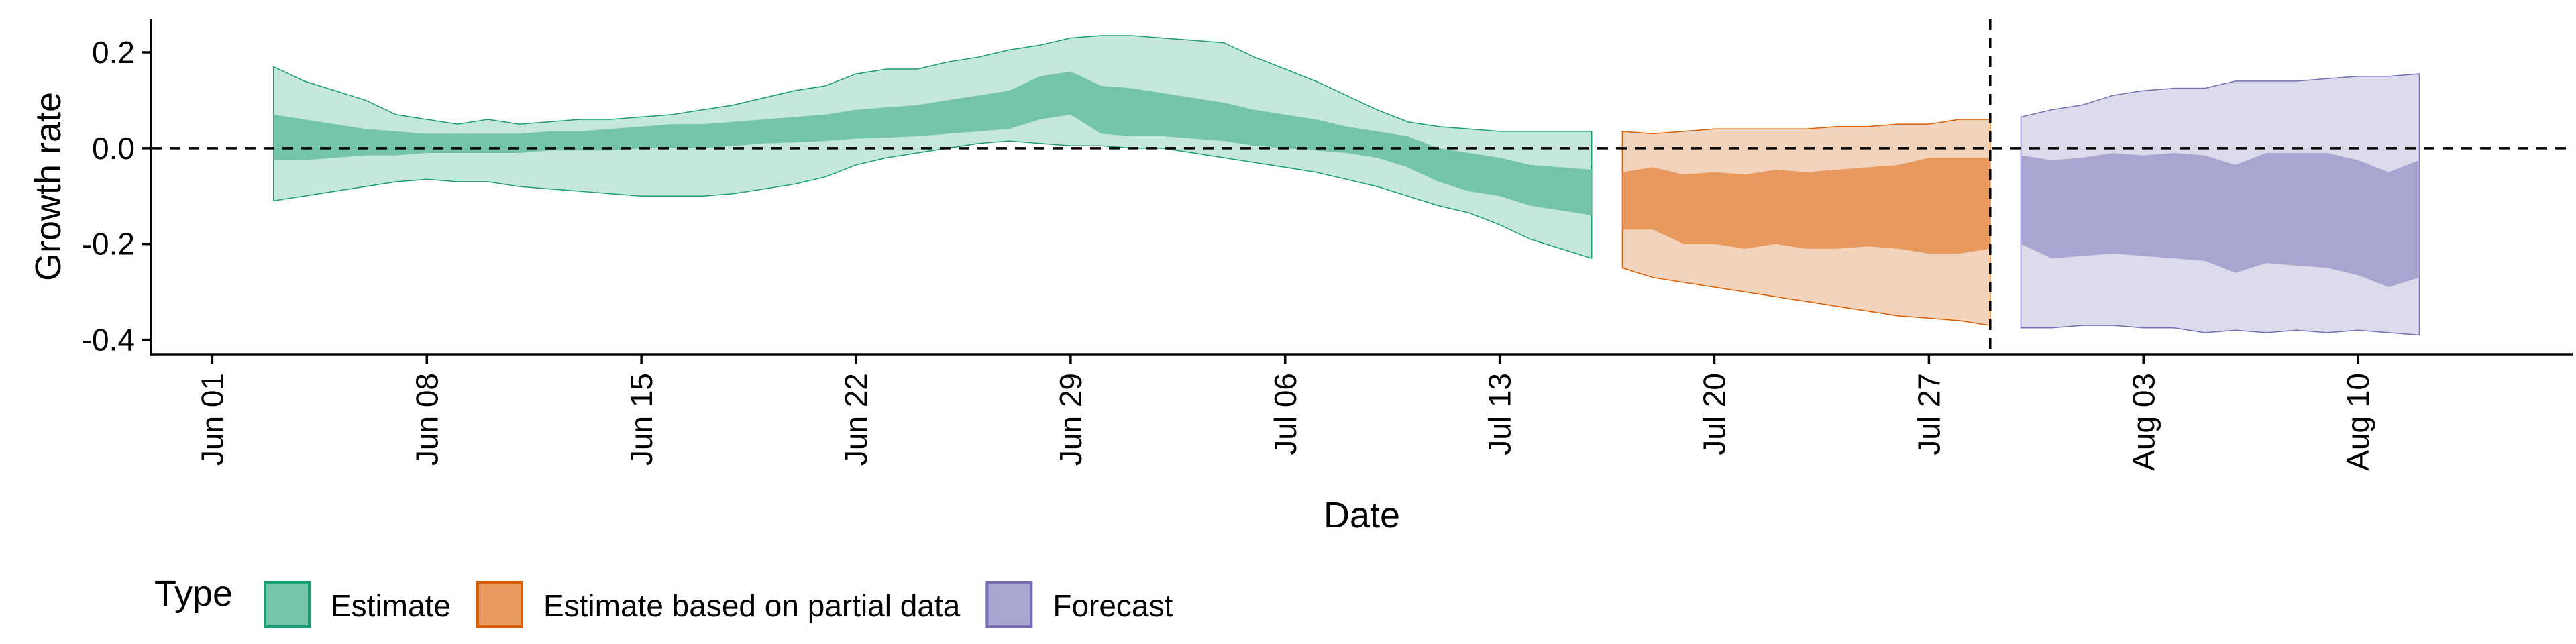 Image resolution: width=2576 pixels, height=644 pixels. What do you see at coordinates (752, 605) in the screenshot?
I see `legend-label: Estimate based on partial data` at bounding box center [752, 605].